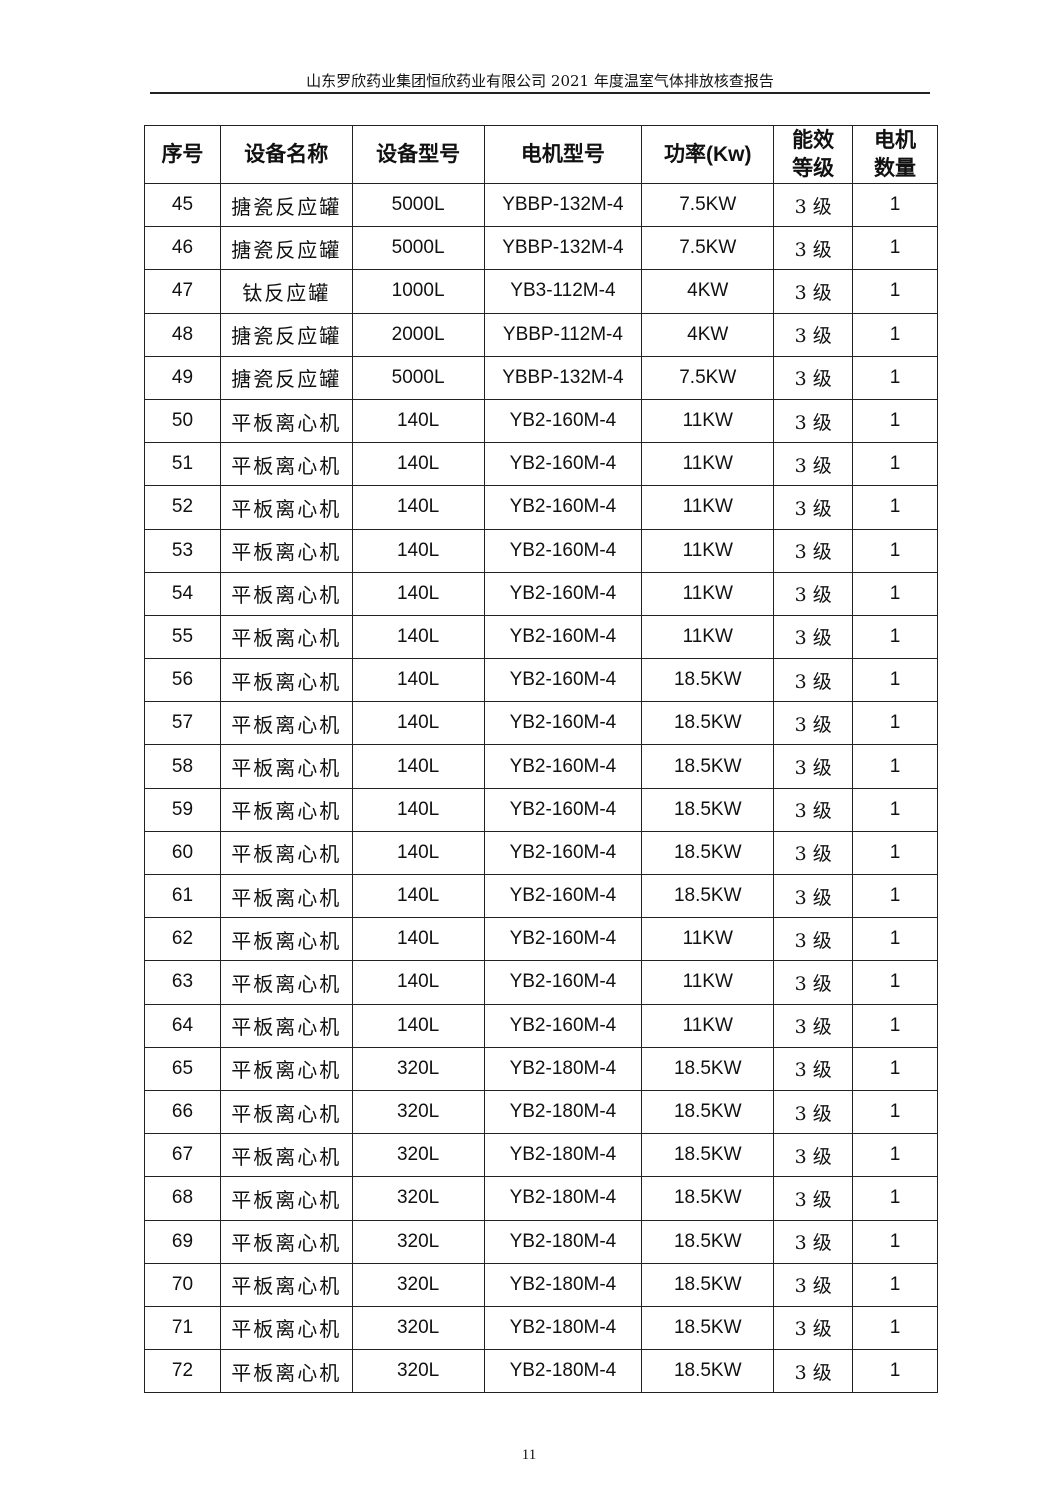  I want to click on table-cell: YB3-112M-4, so click(563, 291).